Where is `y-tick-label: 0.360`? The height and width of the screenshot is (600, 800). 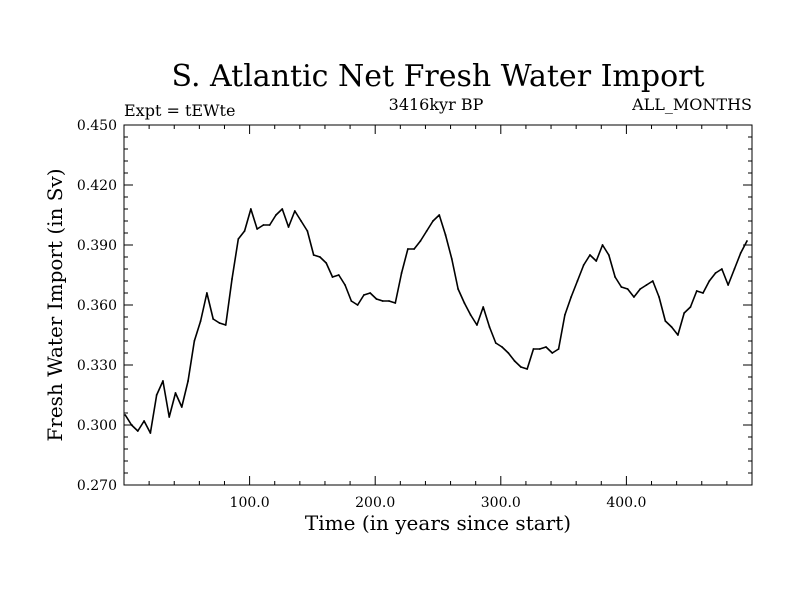
y-tick-label: 0.360 is located at coordinates (97, 306).